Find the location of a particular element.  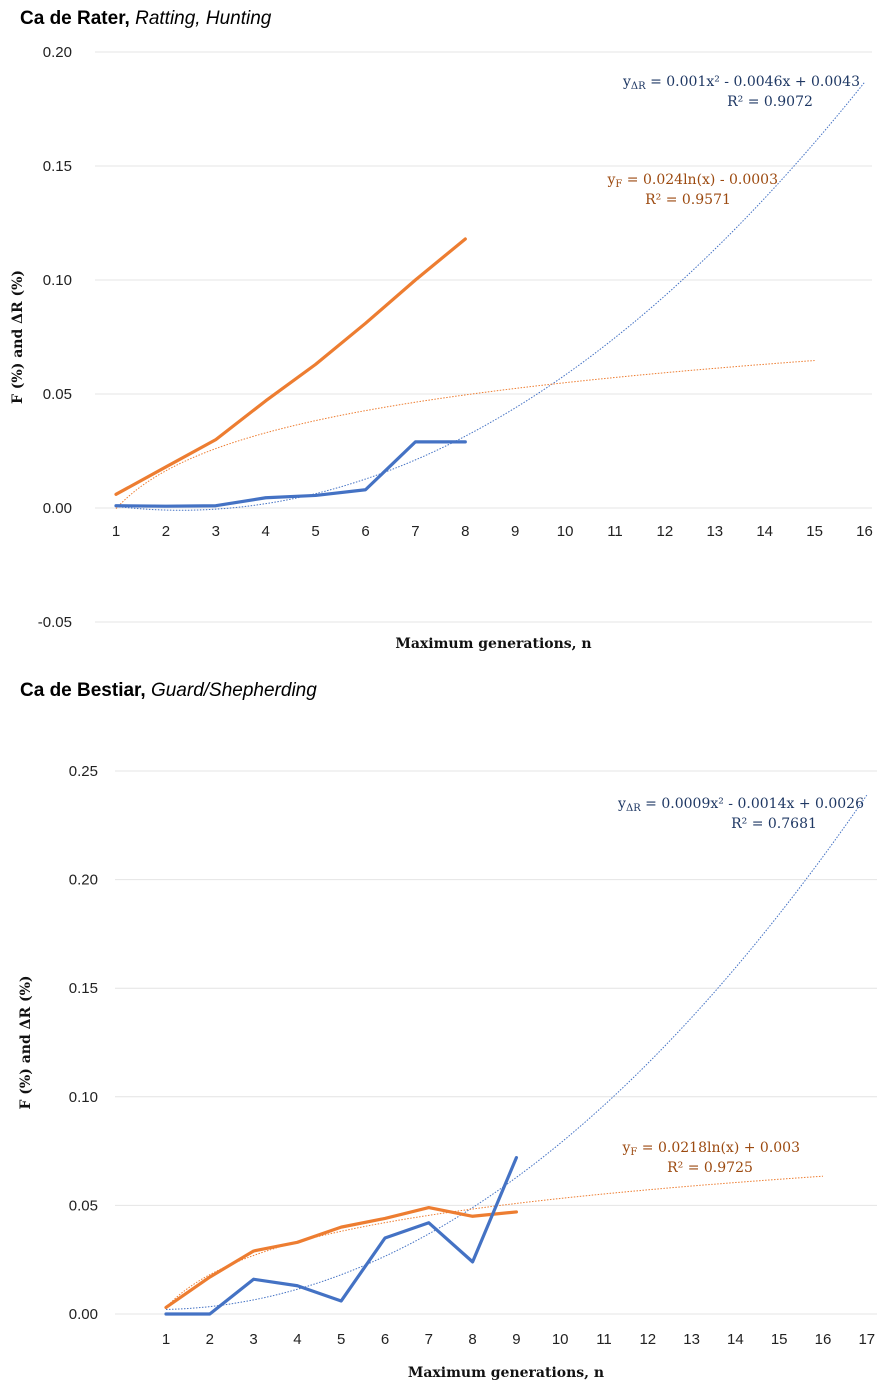

trend-equation-f: yF = 0.024ln(x) - 0.0003 is located at coordinates (692, 181).